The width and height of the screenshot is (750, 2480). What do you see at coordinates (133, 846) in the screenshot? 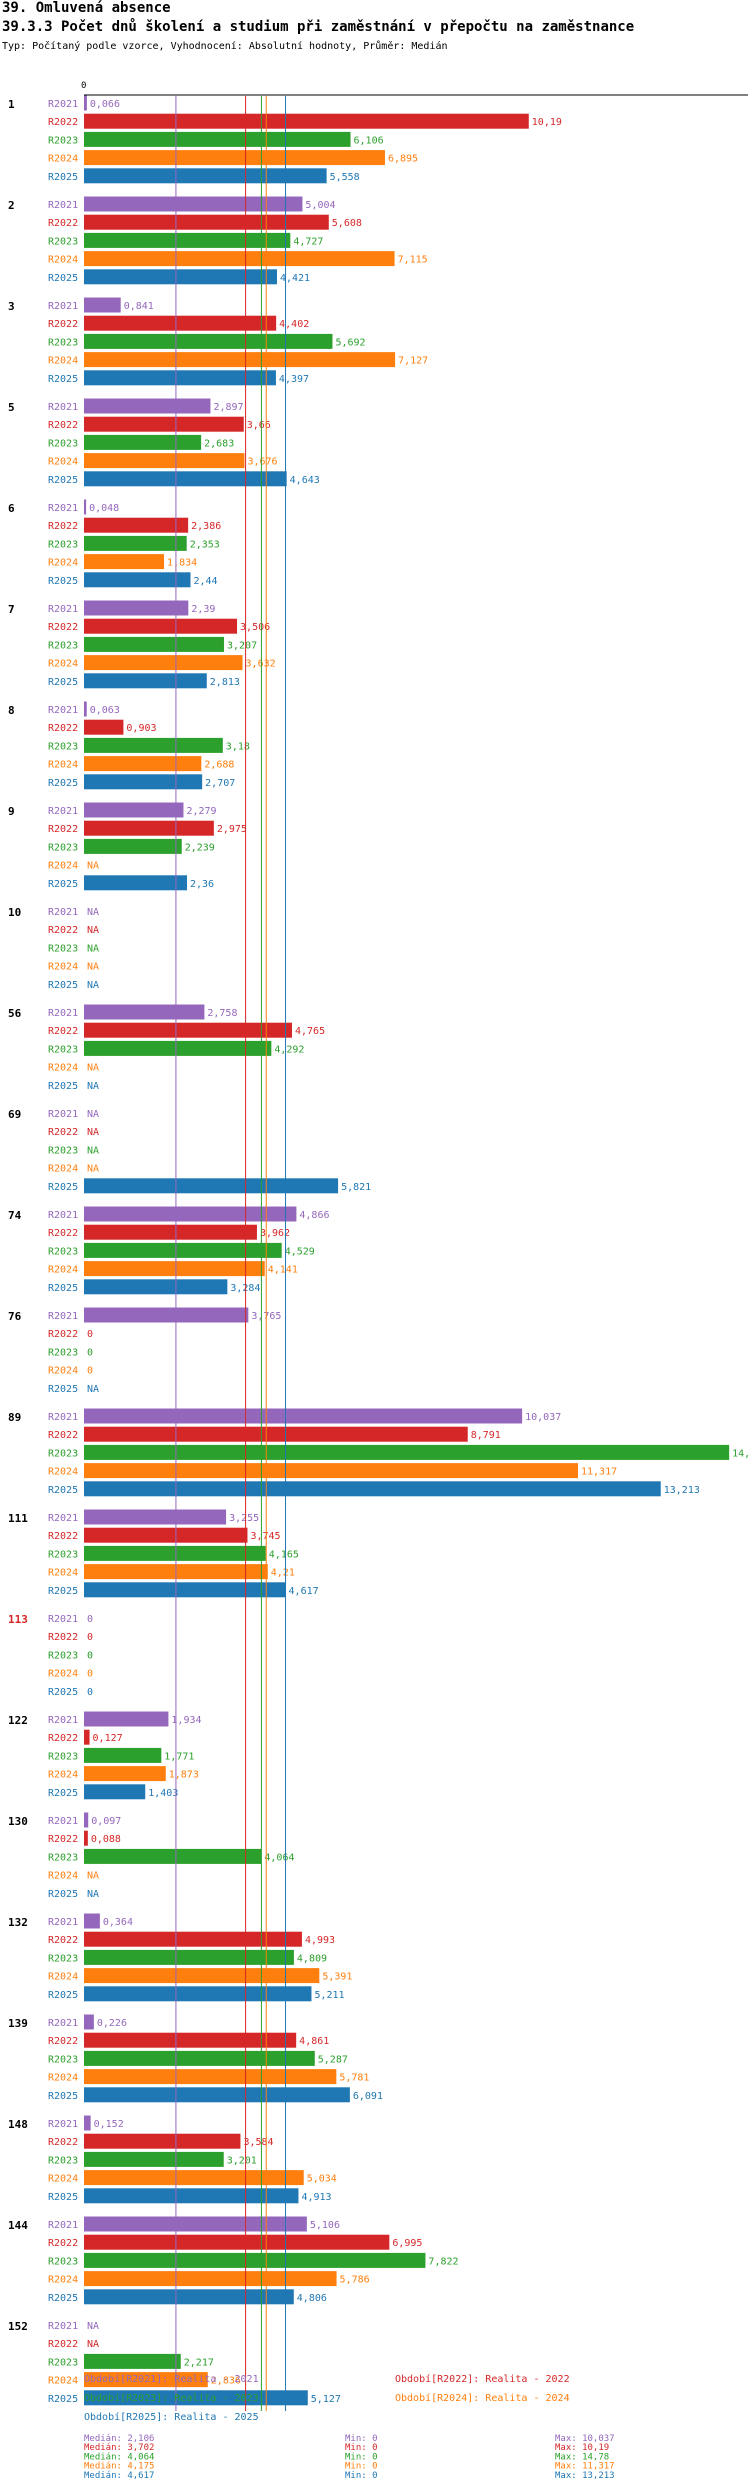
I see `bar-9-R2023` at bounding box center [133, 846].